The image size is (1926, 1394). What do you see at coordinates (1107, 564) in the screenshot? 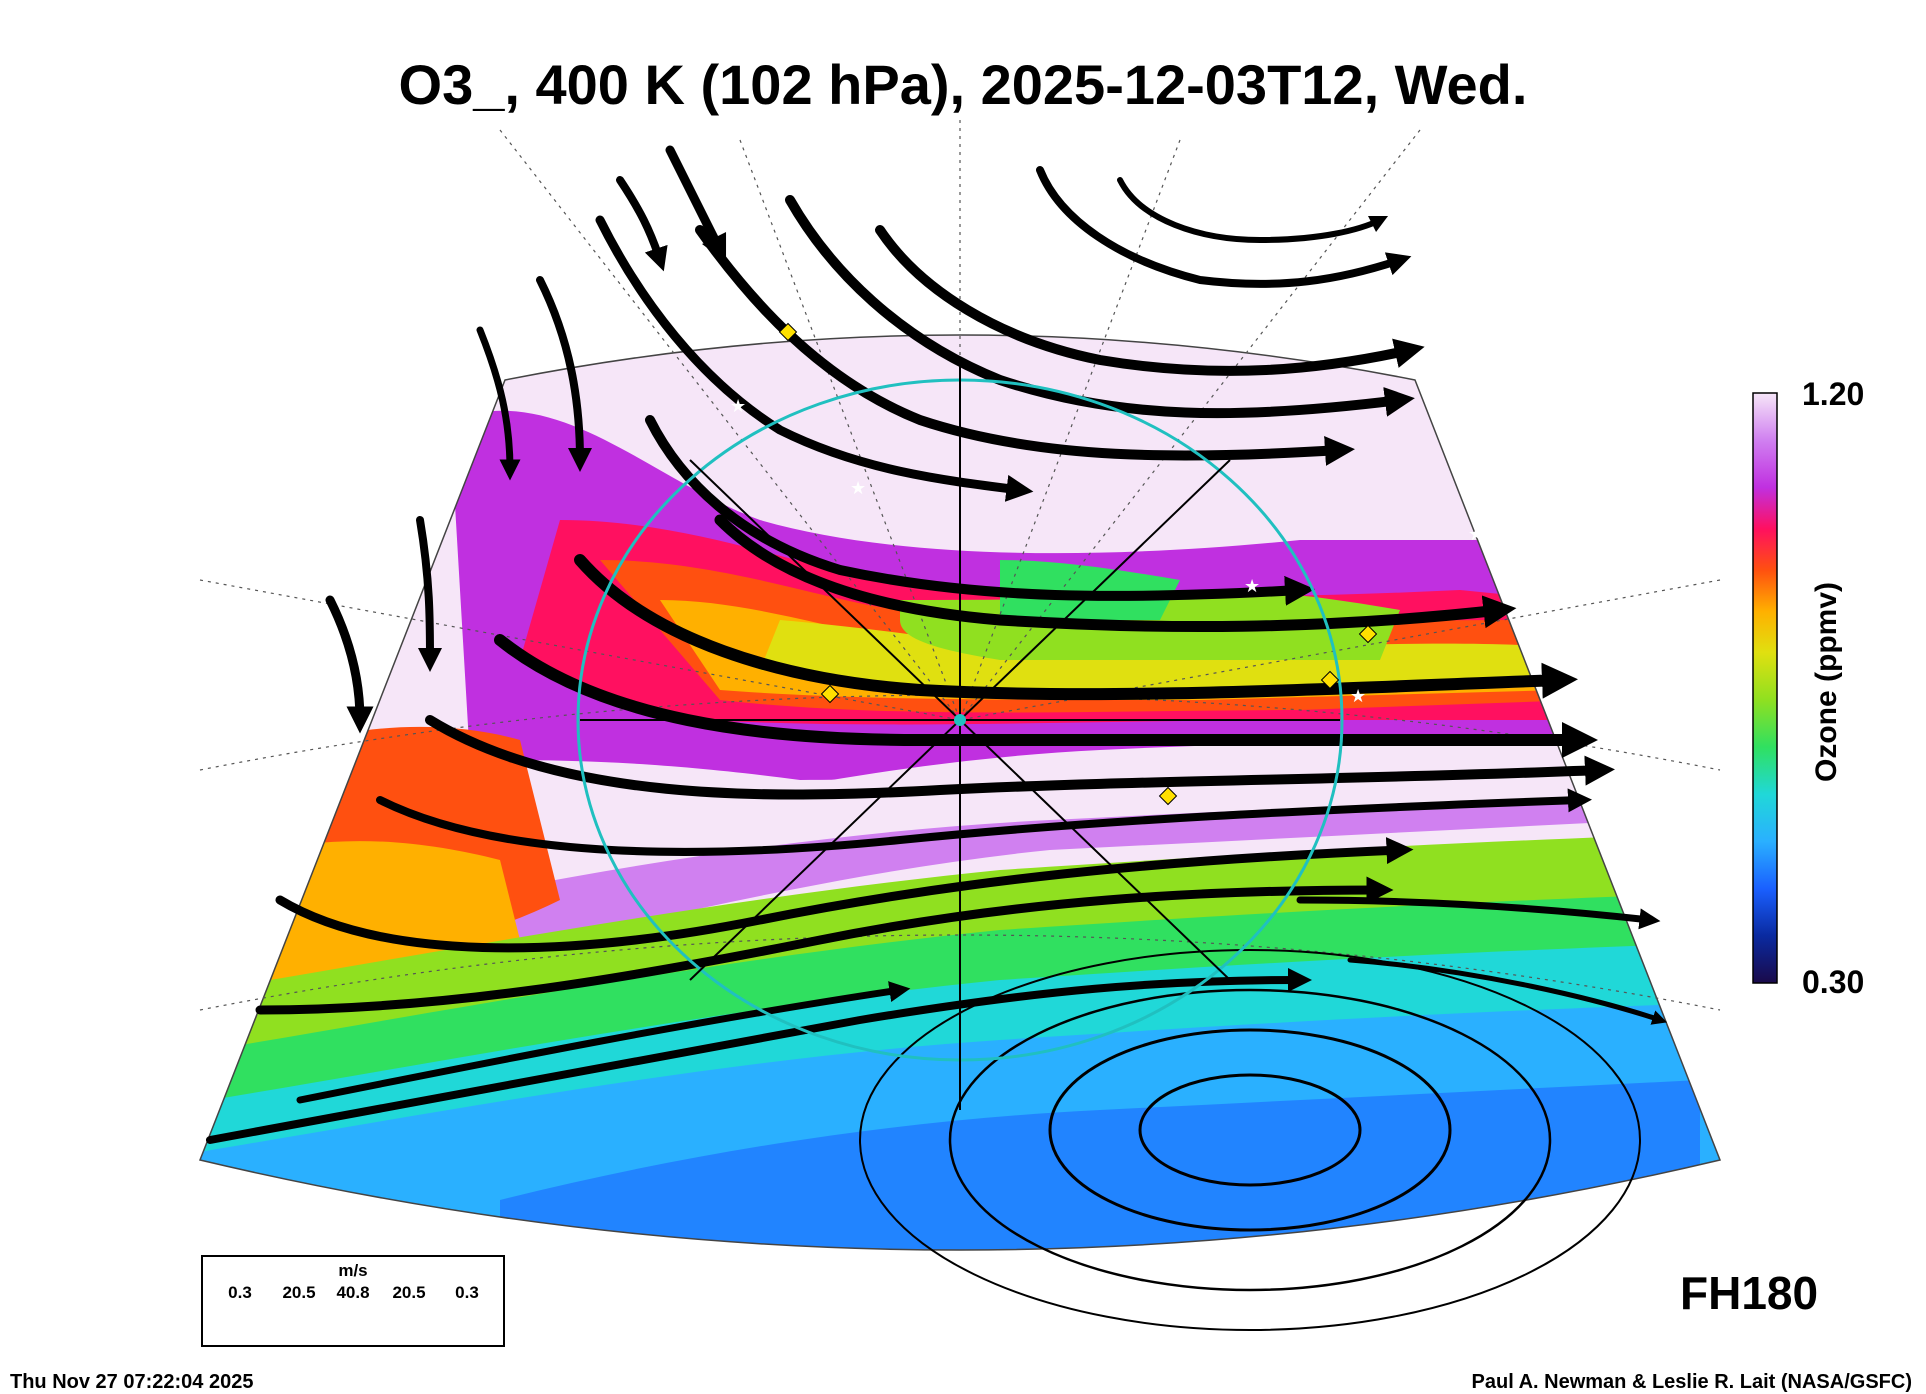
I see `station-markers: ★ ★ ★ ★ ★` at bounding box center [1107, 564].